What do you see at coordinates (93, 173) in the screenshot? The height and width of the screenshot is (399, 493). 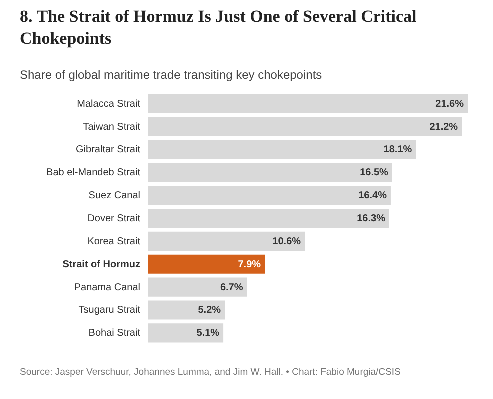 I see `y-tick-label: Bab el-Mandeb Strait` at bounding box center [93, 173].